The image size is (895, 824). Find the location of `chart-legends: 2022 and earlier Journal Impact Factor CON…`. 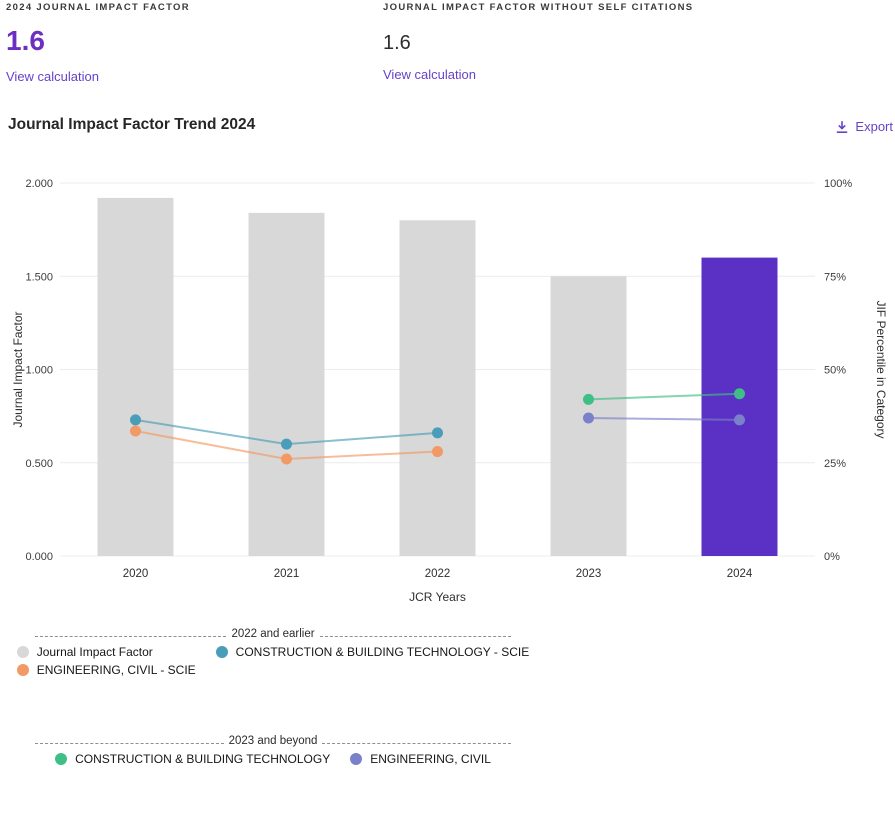

chart-legends: 2022 and earlier Journal Impact Factor CON… is located at coordinates (272, 726).